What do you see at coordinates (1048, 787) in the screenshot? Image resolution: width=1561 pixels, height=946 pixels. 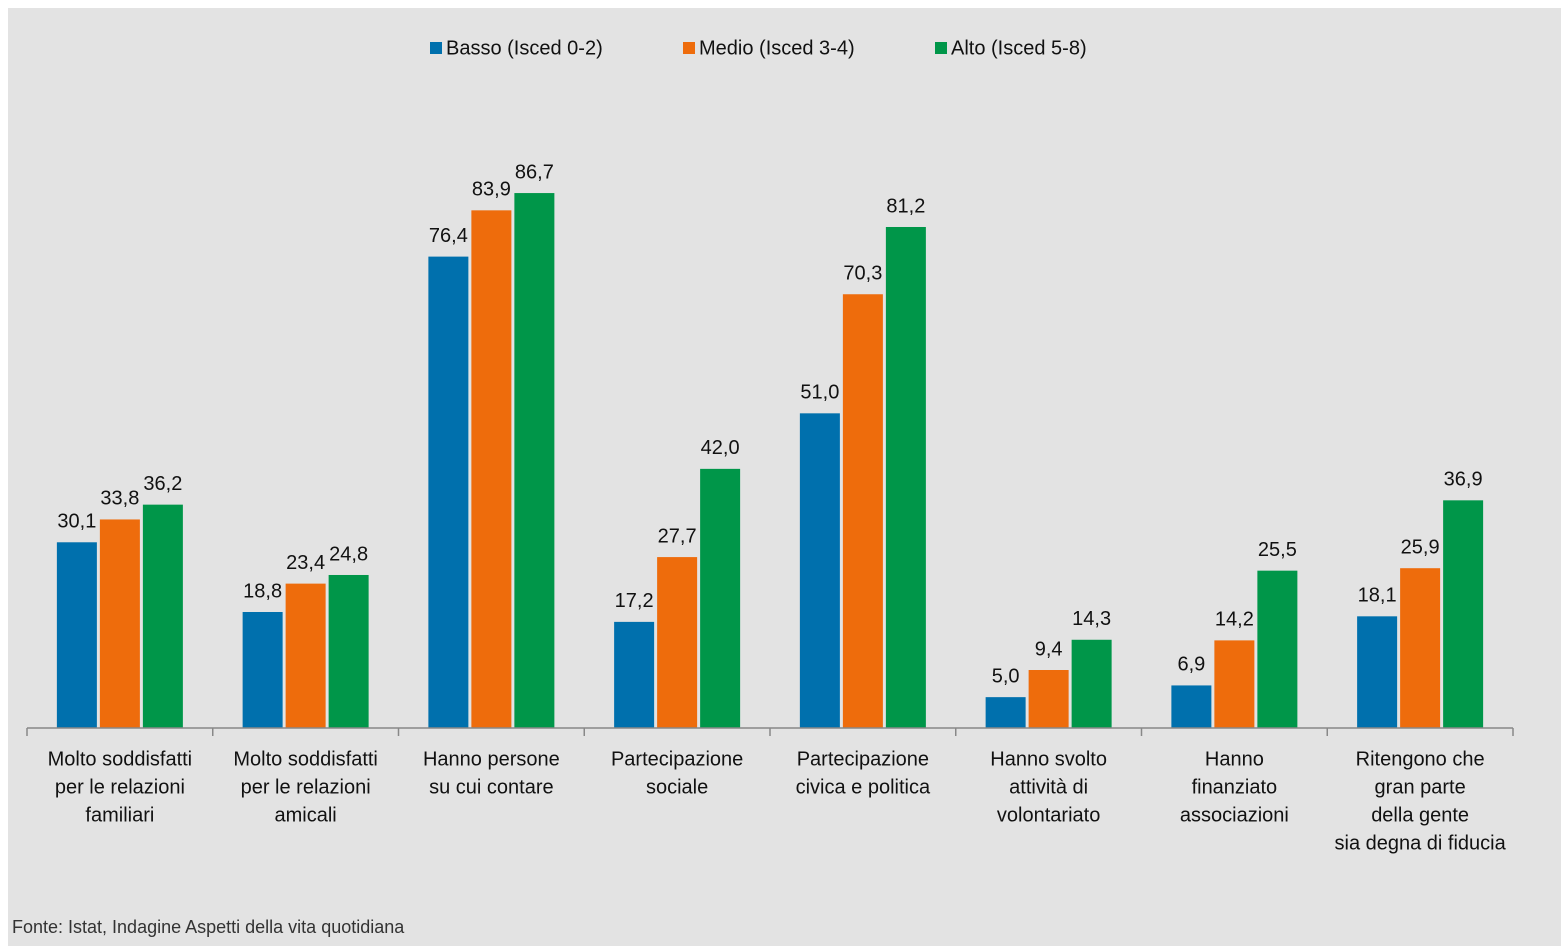 I see `x-tick-label: attività di` at bounding box center [1048, 787].